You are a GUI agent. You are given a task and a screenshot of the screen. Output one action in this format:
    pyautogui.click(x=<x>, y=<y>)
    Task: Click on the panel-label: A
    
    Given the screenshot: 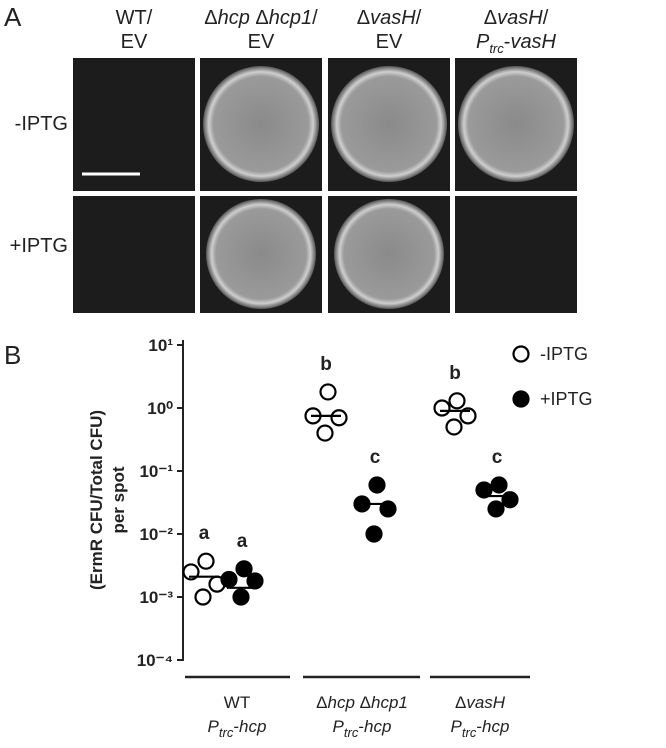 What is the action you would take?
    pyautogui.click(x=13, y=17)
    